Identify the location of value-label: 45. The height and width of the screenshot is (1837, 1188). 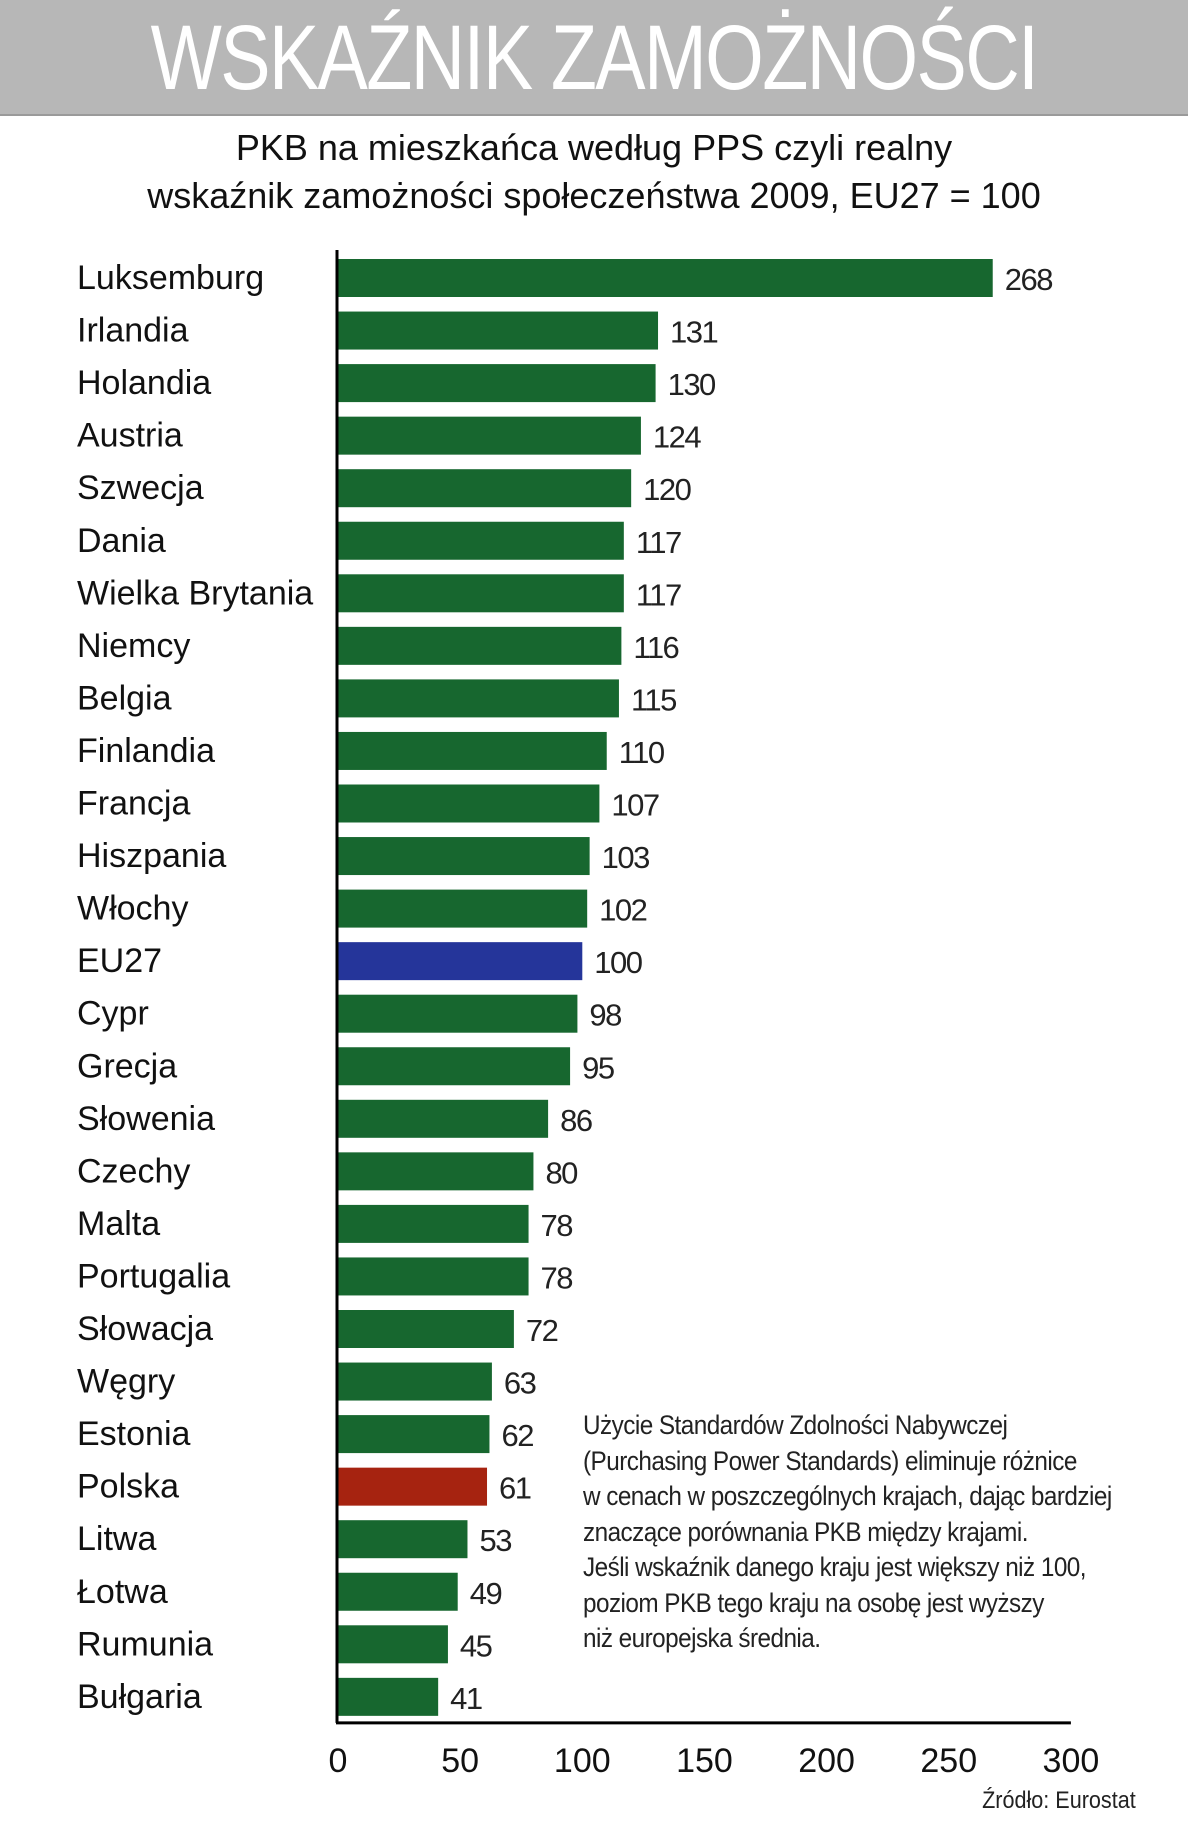
(476, 1645).